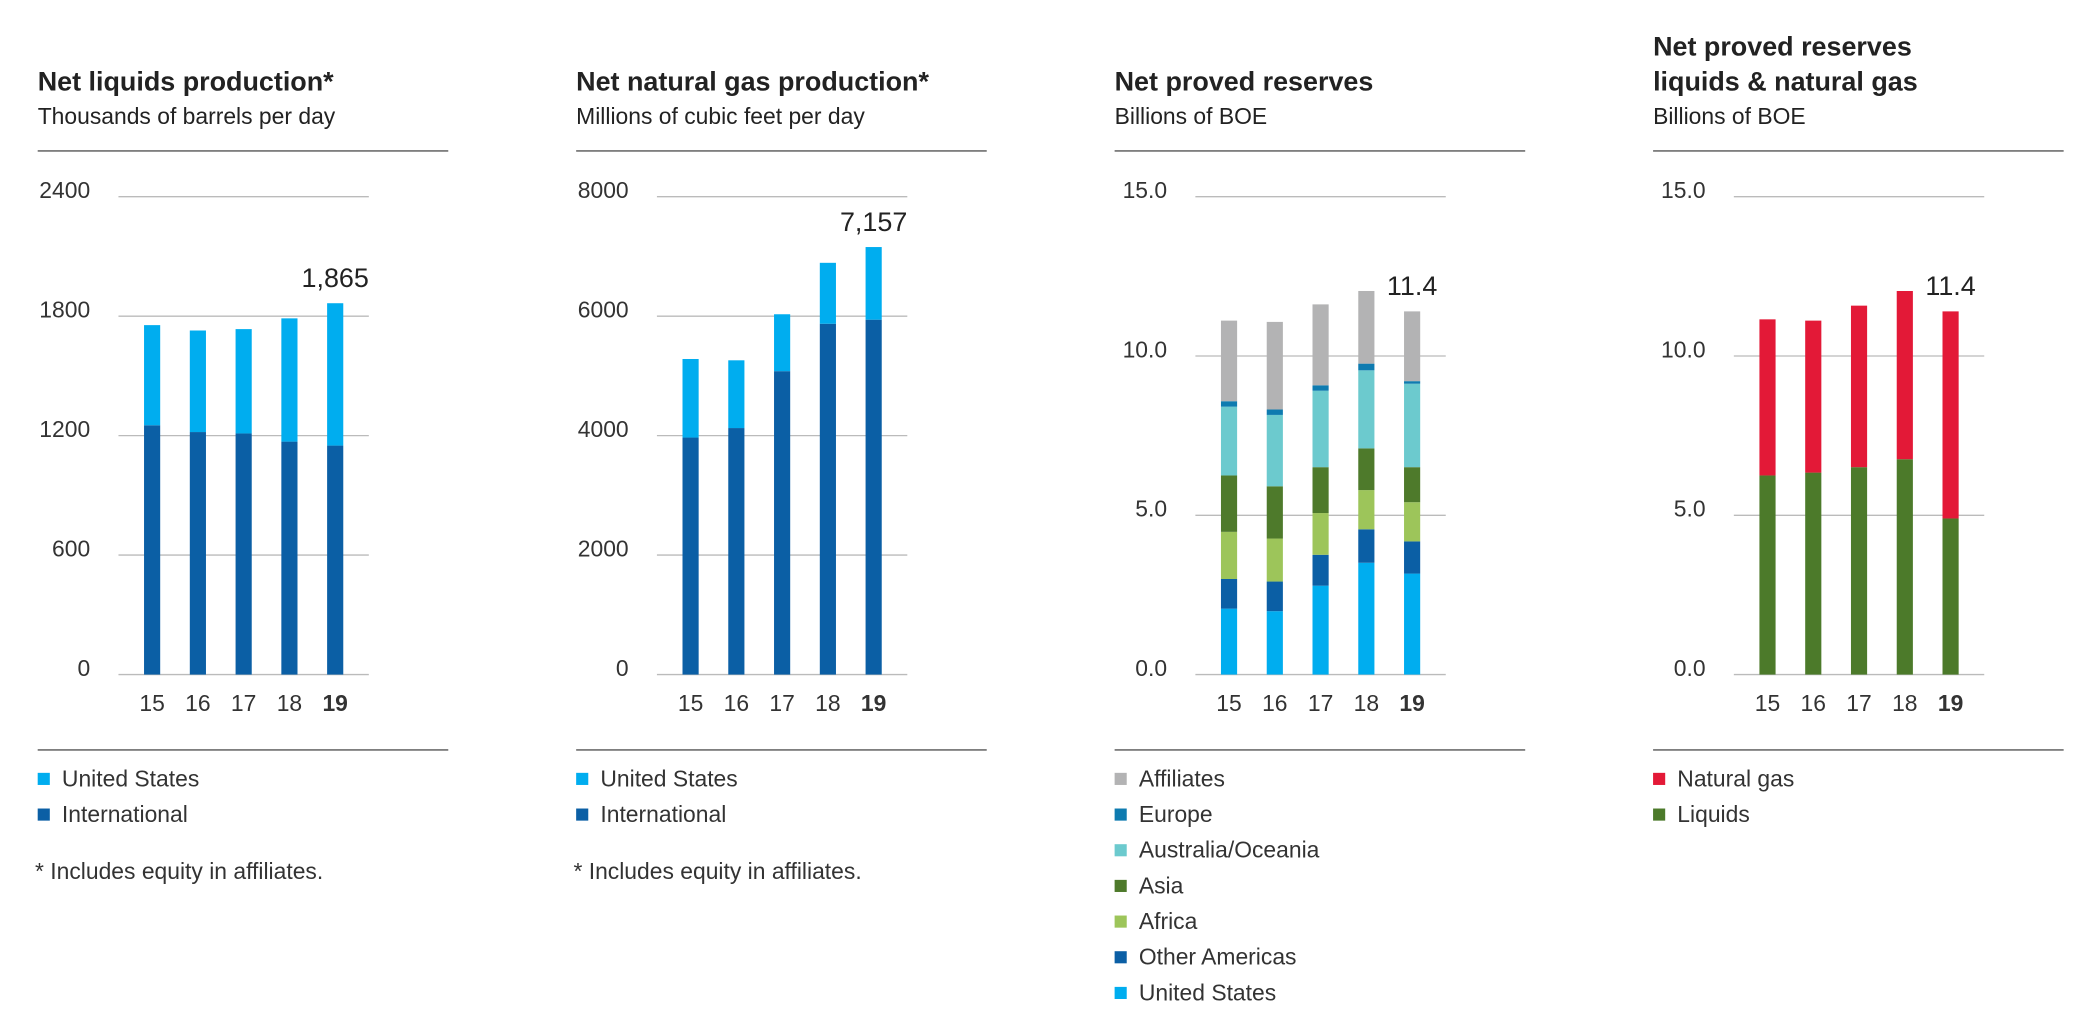 The image size is (2100, 1018). What do you see at coordinates (1690, 668) in the screenshot?
I see `y-tick-label: 0.0` at bounding box center [1690, 668].